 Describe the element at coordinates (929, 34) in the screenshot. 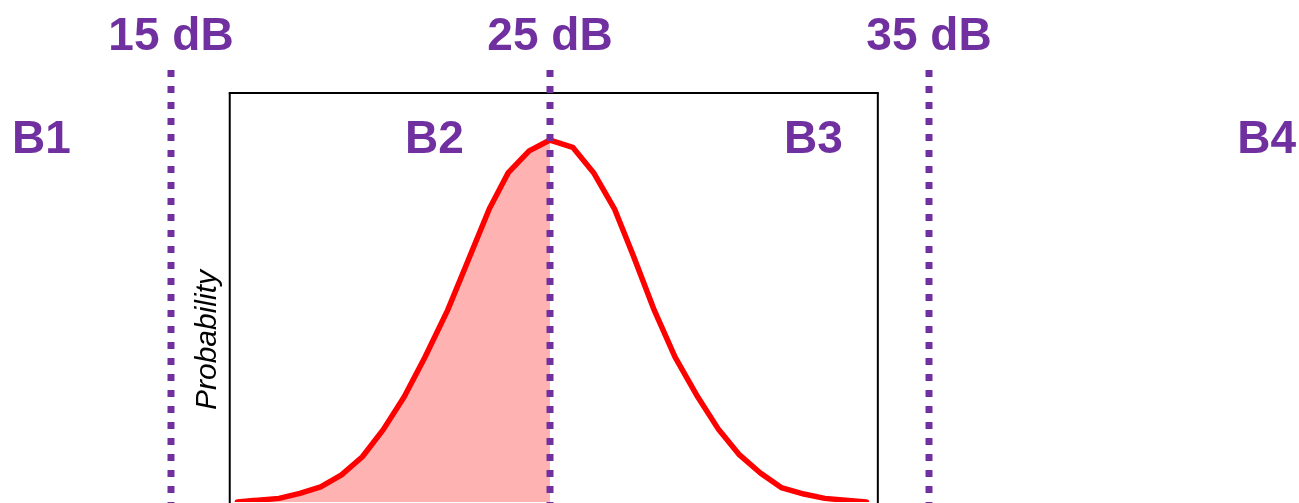

I see `x-tick-label: 35 dB` at that location.